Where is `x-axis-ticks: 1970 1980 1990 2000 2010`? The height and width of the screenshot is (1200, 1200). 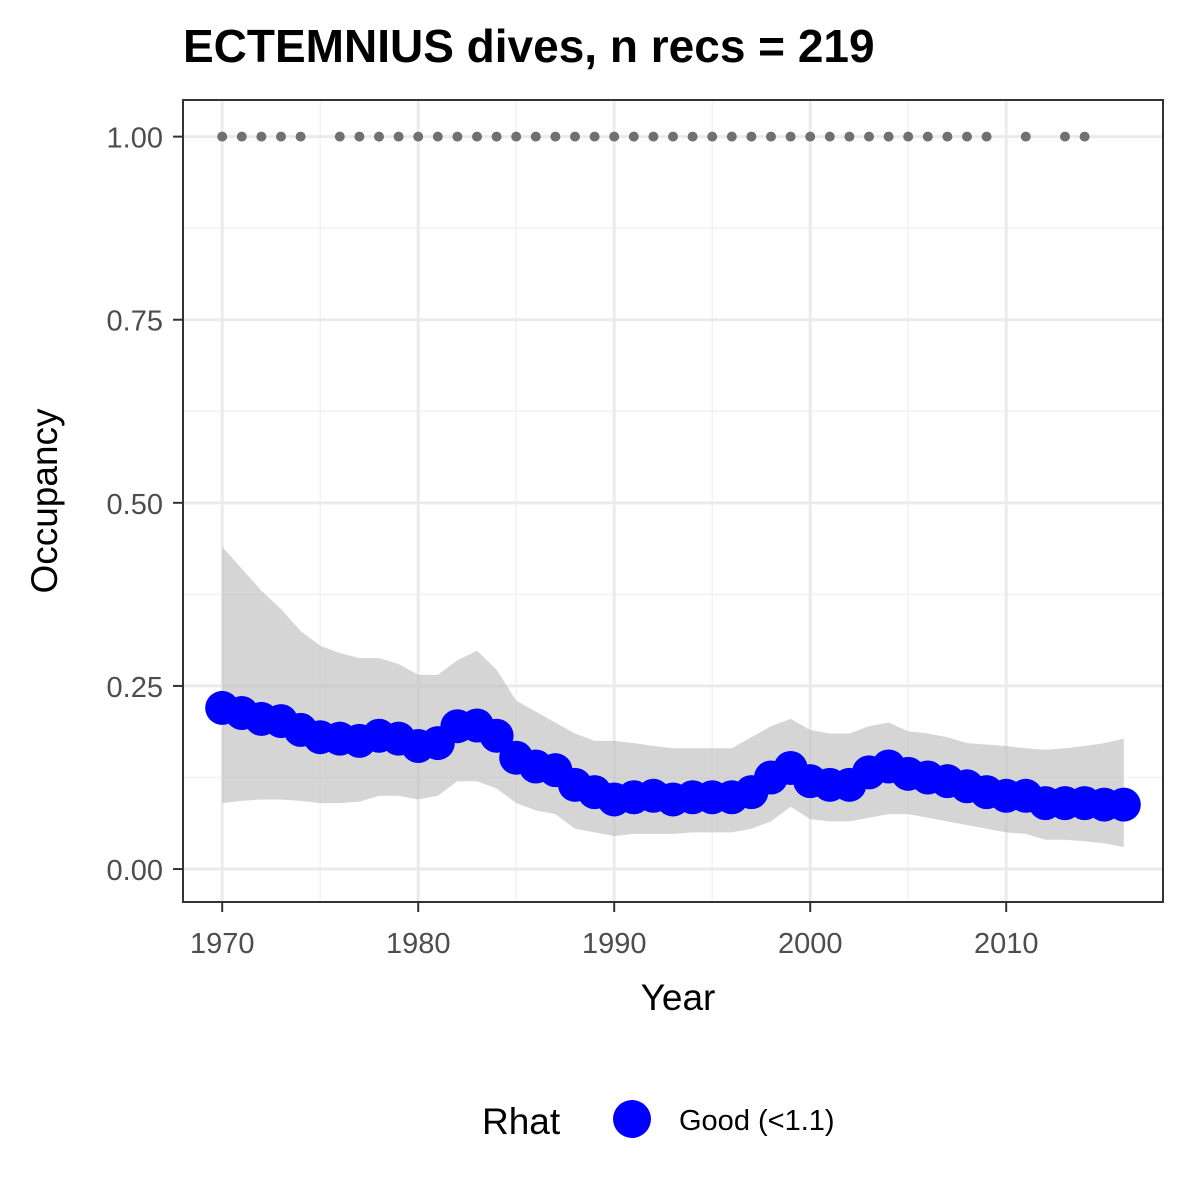
x-axis-ticks: 1970 1980 1990 2000 2010 is located at coordinates (614, 931).